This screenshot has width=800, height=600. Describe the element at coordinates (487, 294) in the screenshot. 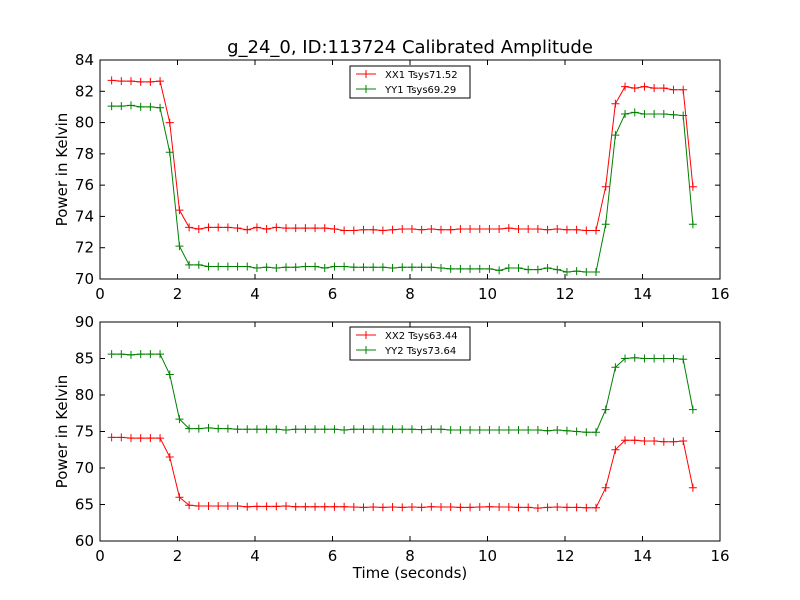

I see `x-tick-label: 10` at that location.